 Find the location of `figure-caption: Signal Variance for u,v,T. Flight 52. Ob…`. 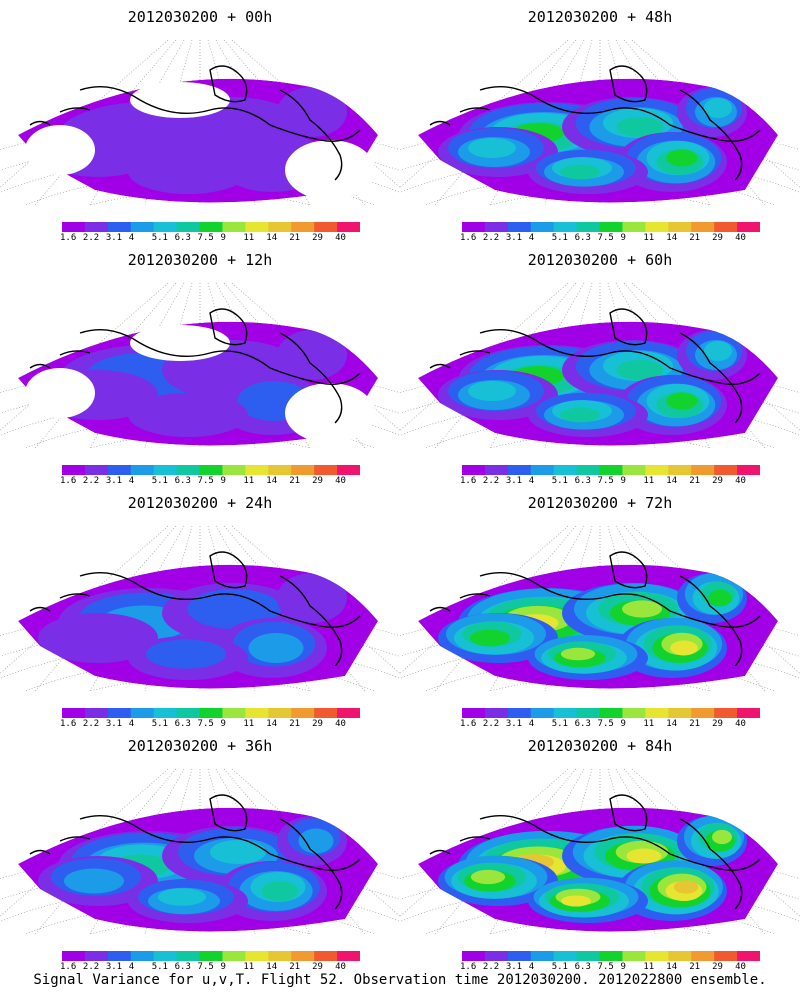

figure-caption: Signal Variance for u,v,T. Flight 52. Ob… is located at coordinates (400, 980).